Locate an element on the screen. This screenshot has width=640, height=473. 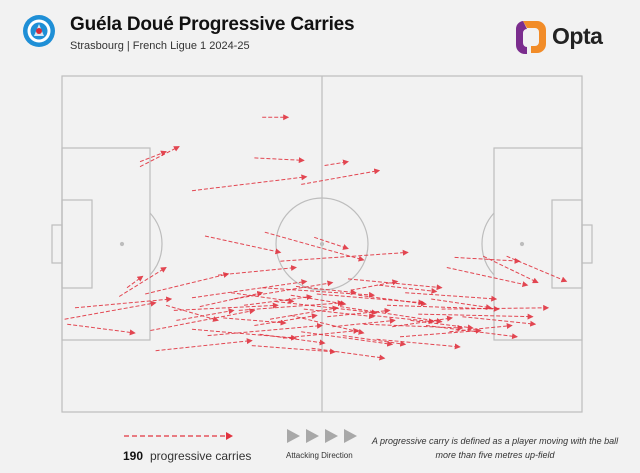
left-penalty-arc is located at coordinates (156, 244).